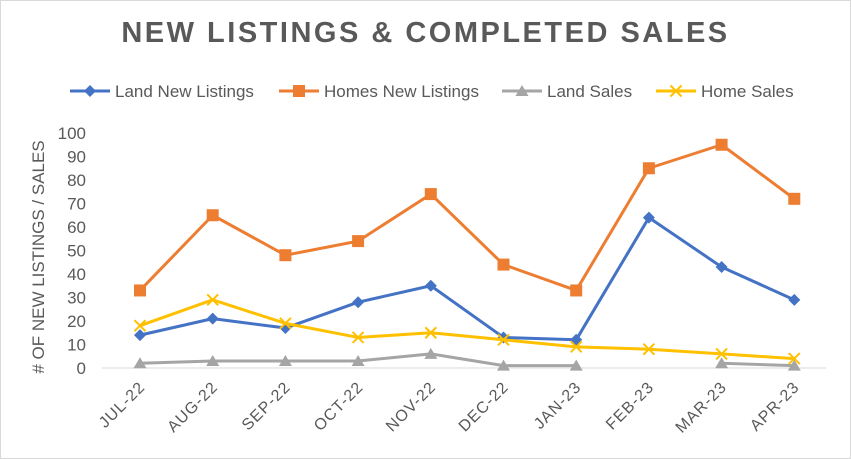  I want to click on y-tick-label: 60, so click(76, 227).